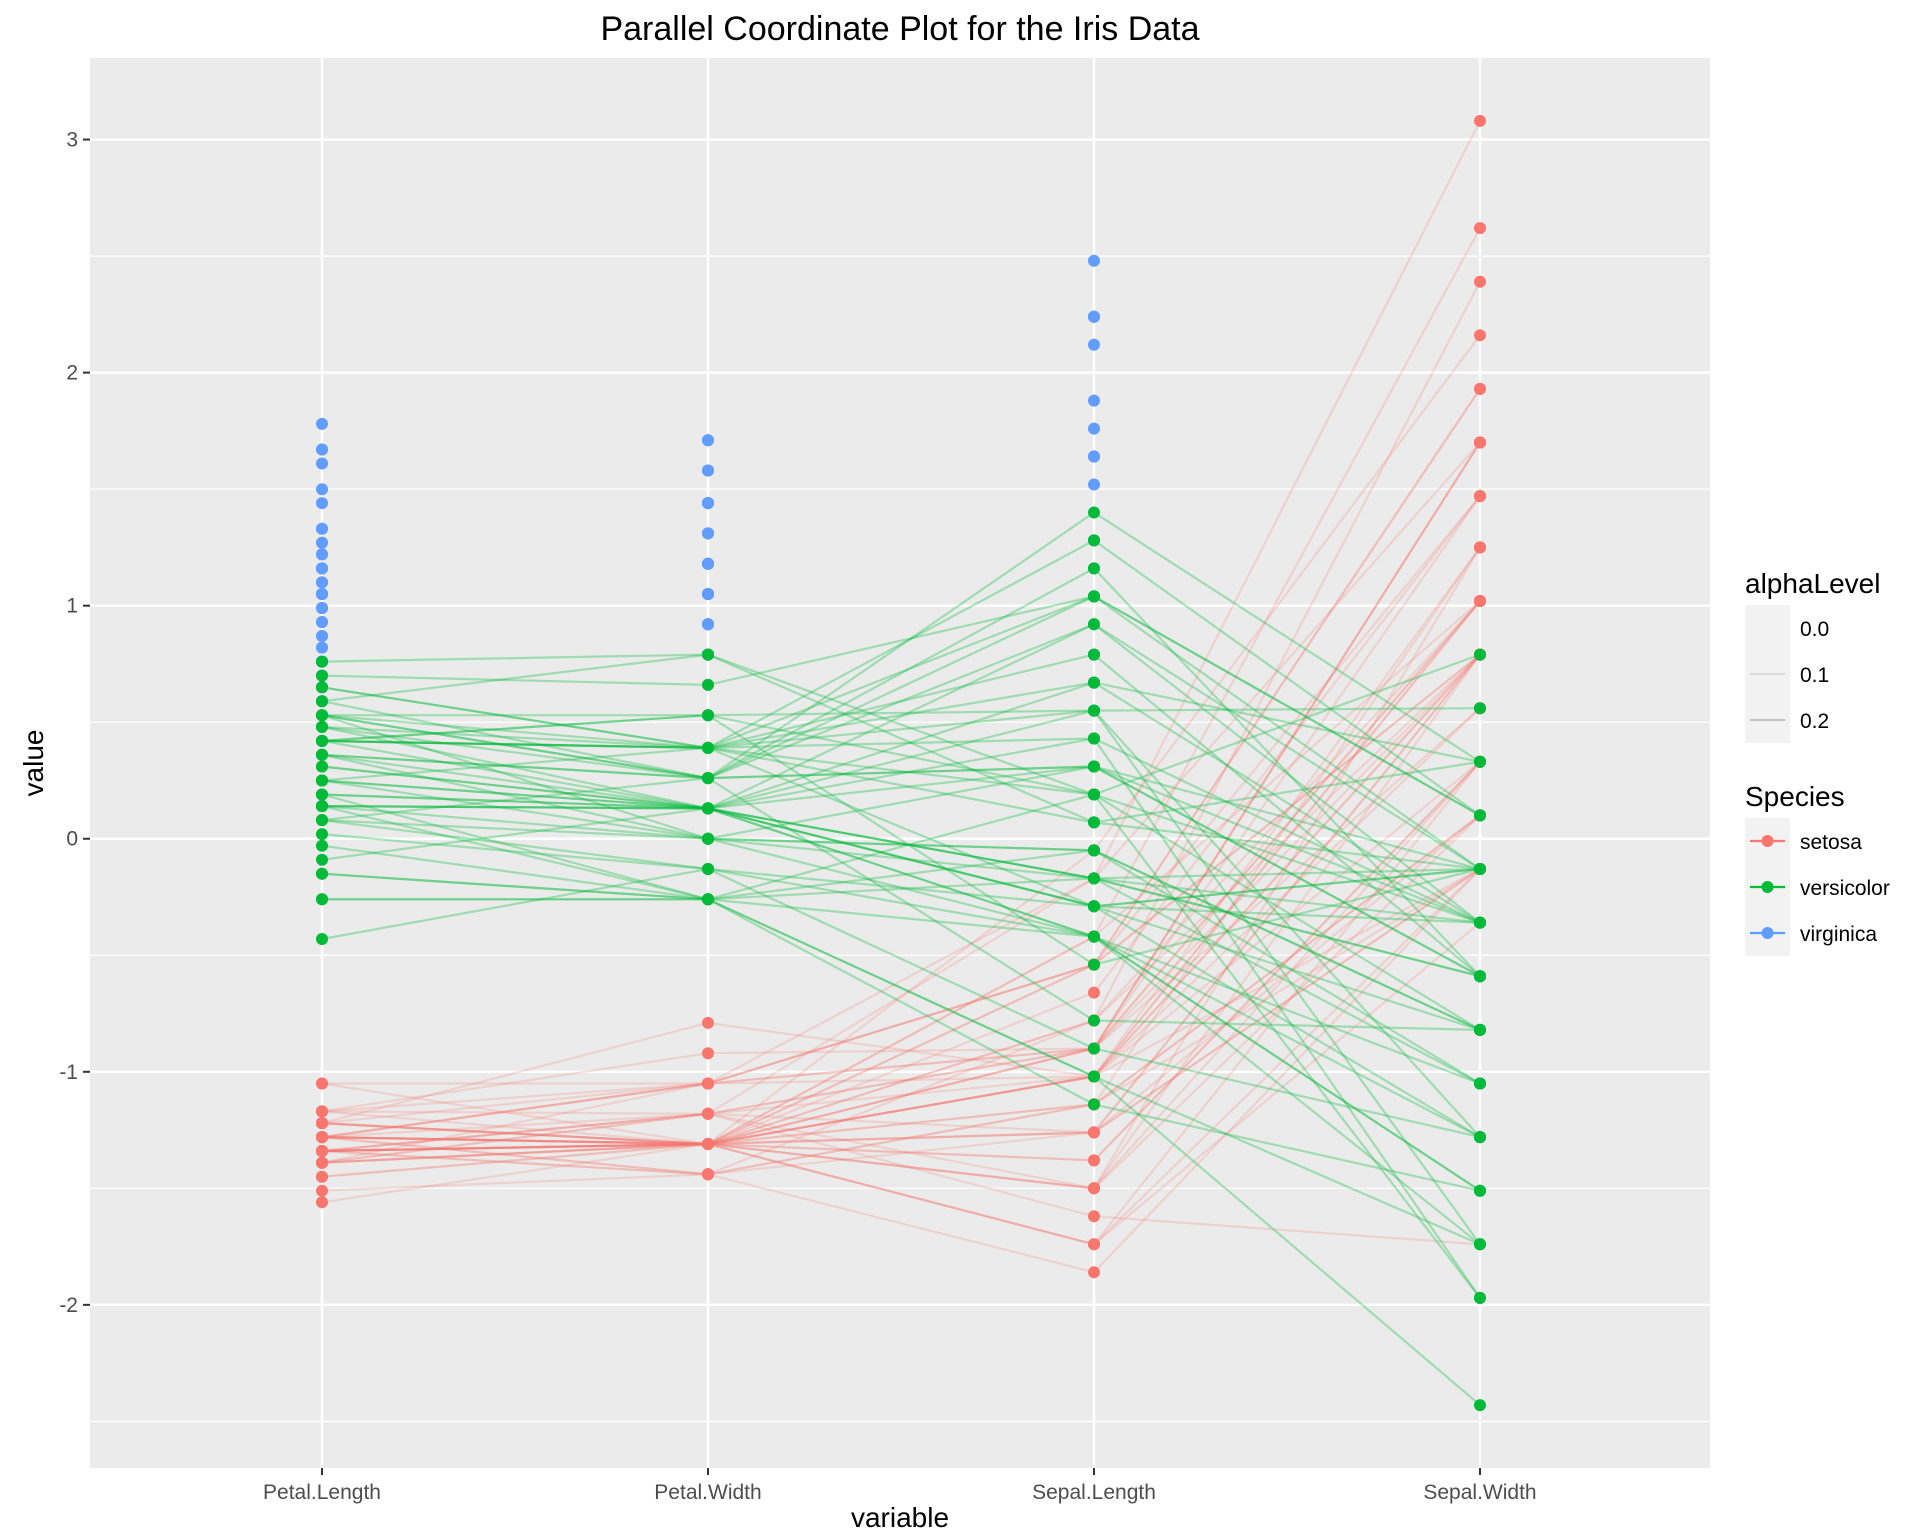 This screenshot has width=1920, height=1536. What do you see at coordinates (1817, 868) in the screenshot?
I see `legend-species: Species setosa versicolor virginica` at bounding box center [1817, 868].